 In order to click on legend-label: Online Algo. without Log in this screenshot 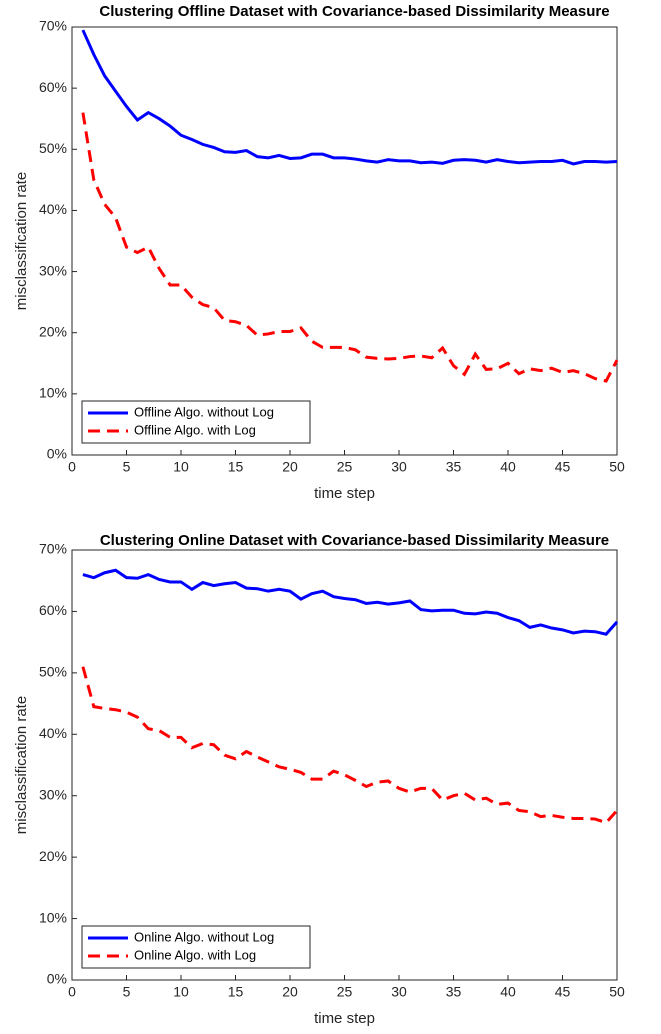, I will do `click(204, 936)`.